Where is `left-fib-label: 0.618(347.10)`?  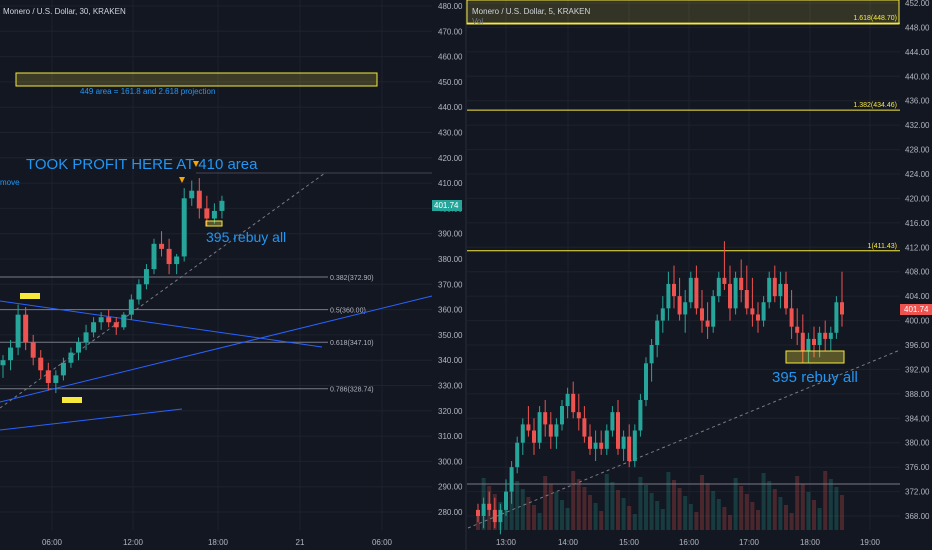
left-fib-label: 0.618(347.10) is located at coordinates (352, 343).